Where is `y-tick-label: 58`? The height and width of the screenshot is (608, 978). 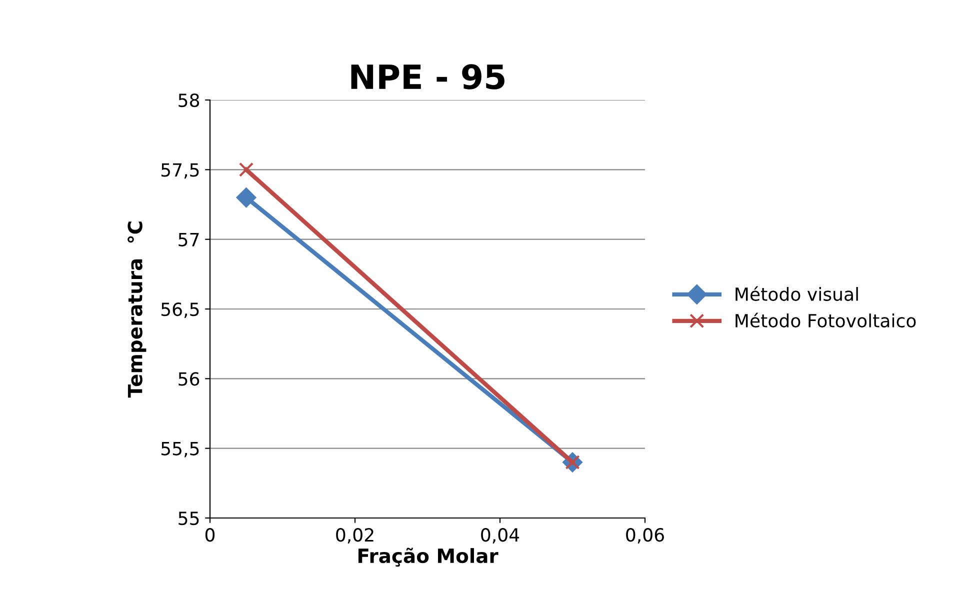 y-tick-label: 58 is located at coordinates (189, 100).